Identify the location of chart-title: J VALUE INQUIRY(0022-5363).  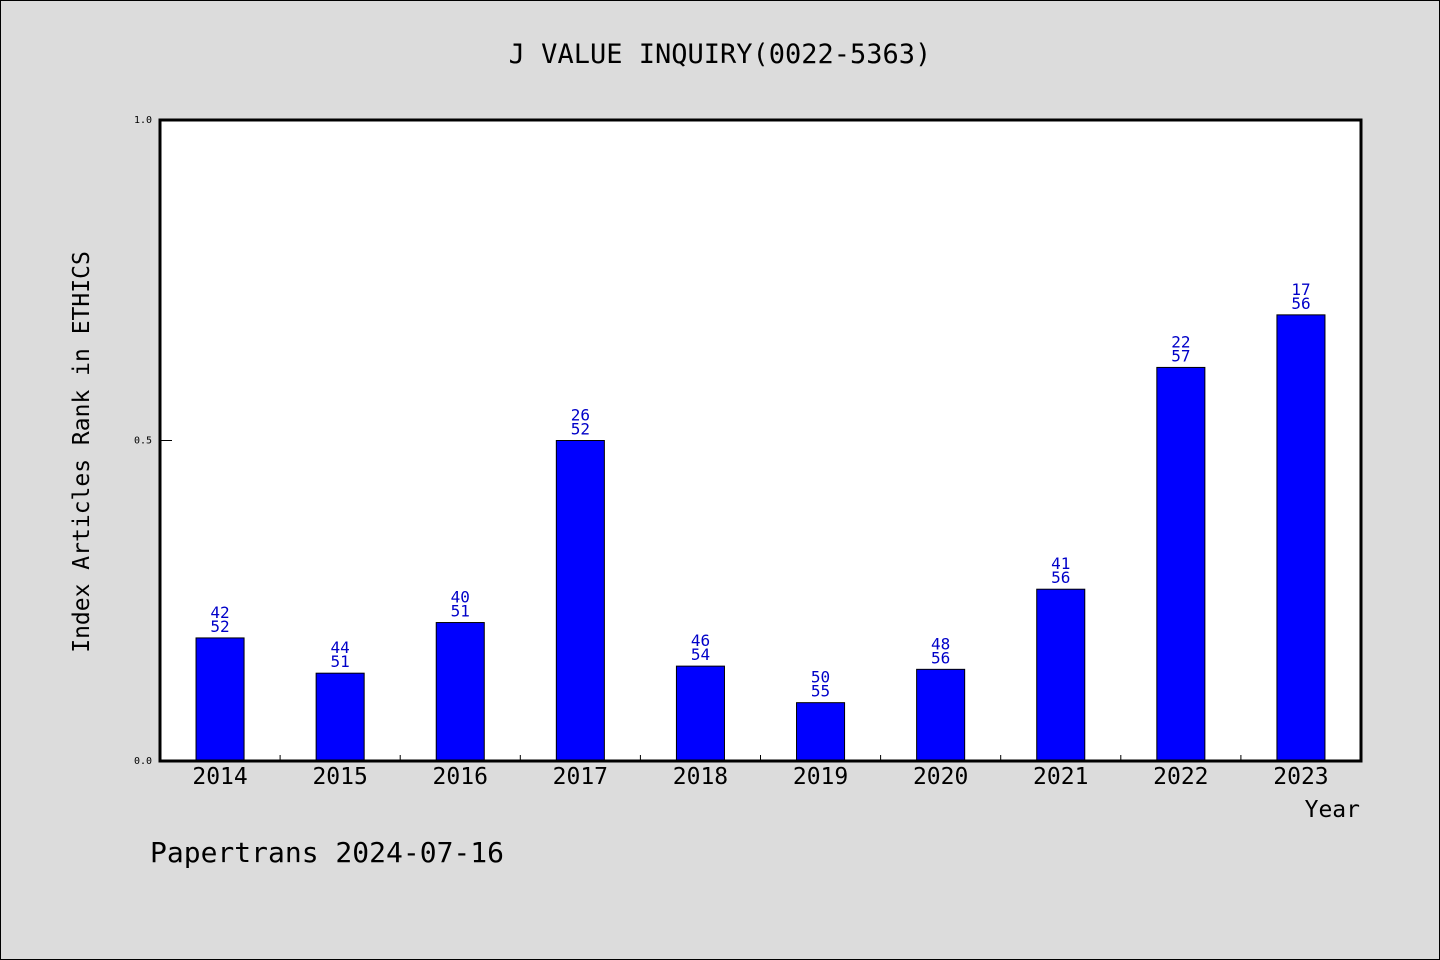
(720, 54).